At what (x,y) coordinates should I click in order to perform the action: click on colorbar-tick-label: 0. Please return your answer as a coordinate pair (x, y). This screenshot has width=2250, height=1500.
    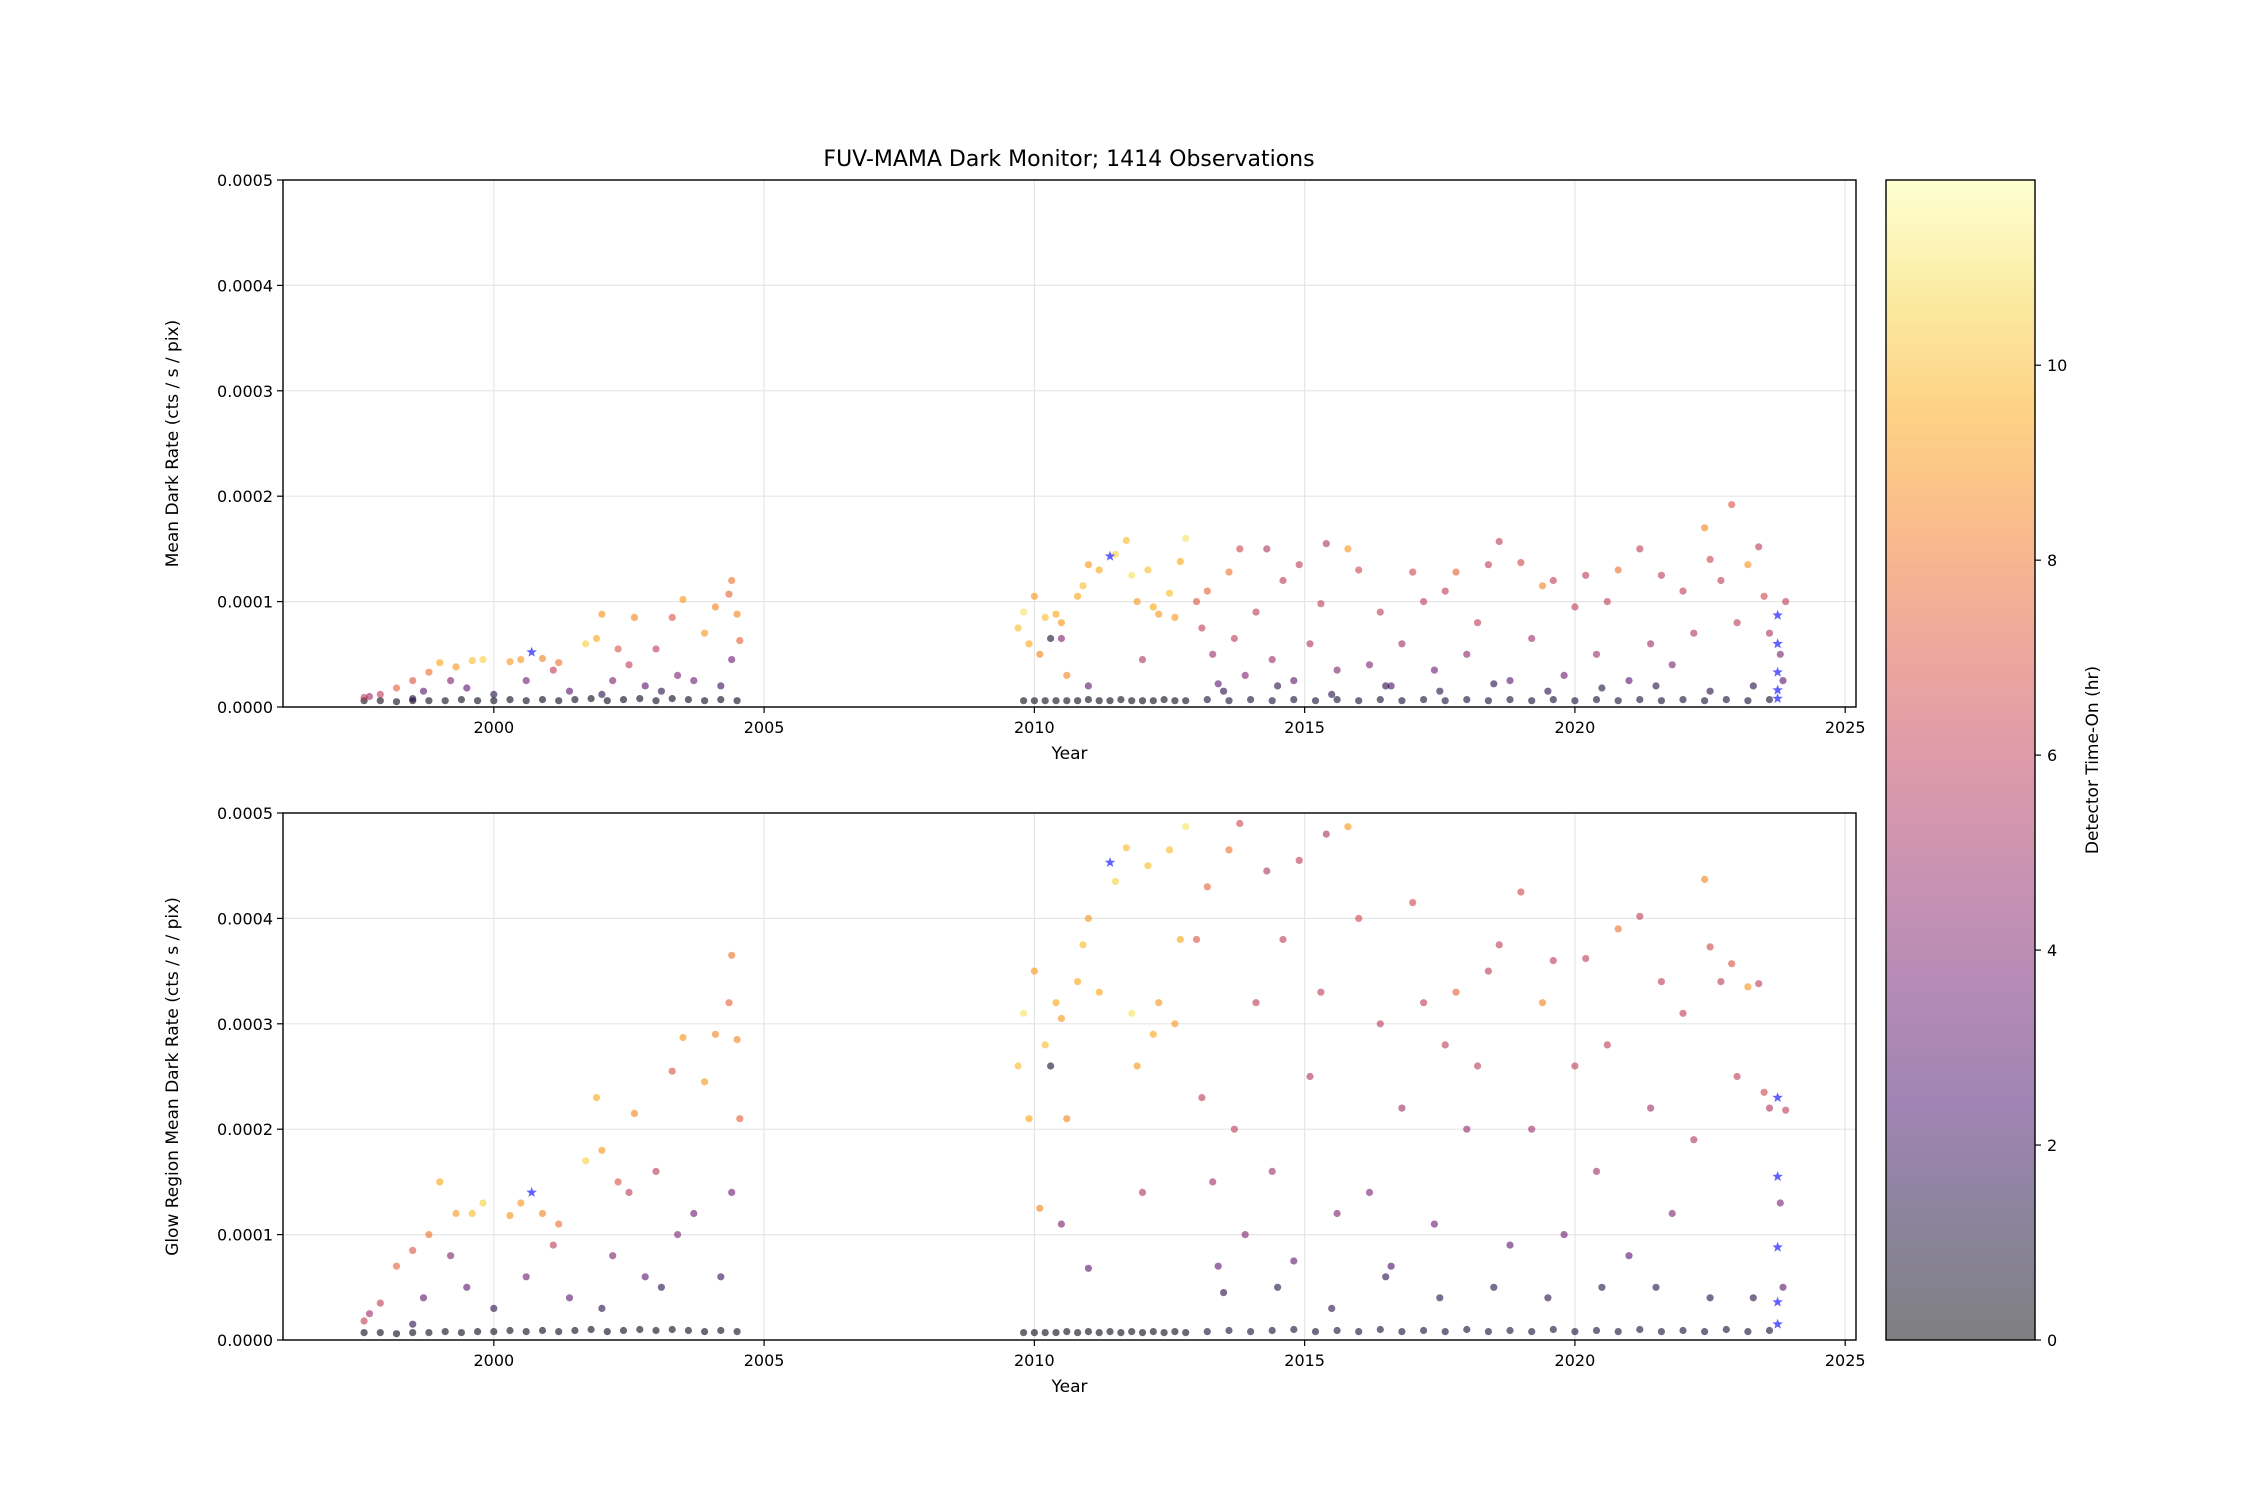
    Looking at the image, I should click on (2052, 1340).